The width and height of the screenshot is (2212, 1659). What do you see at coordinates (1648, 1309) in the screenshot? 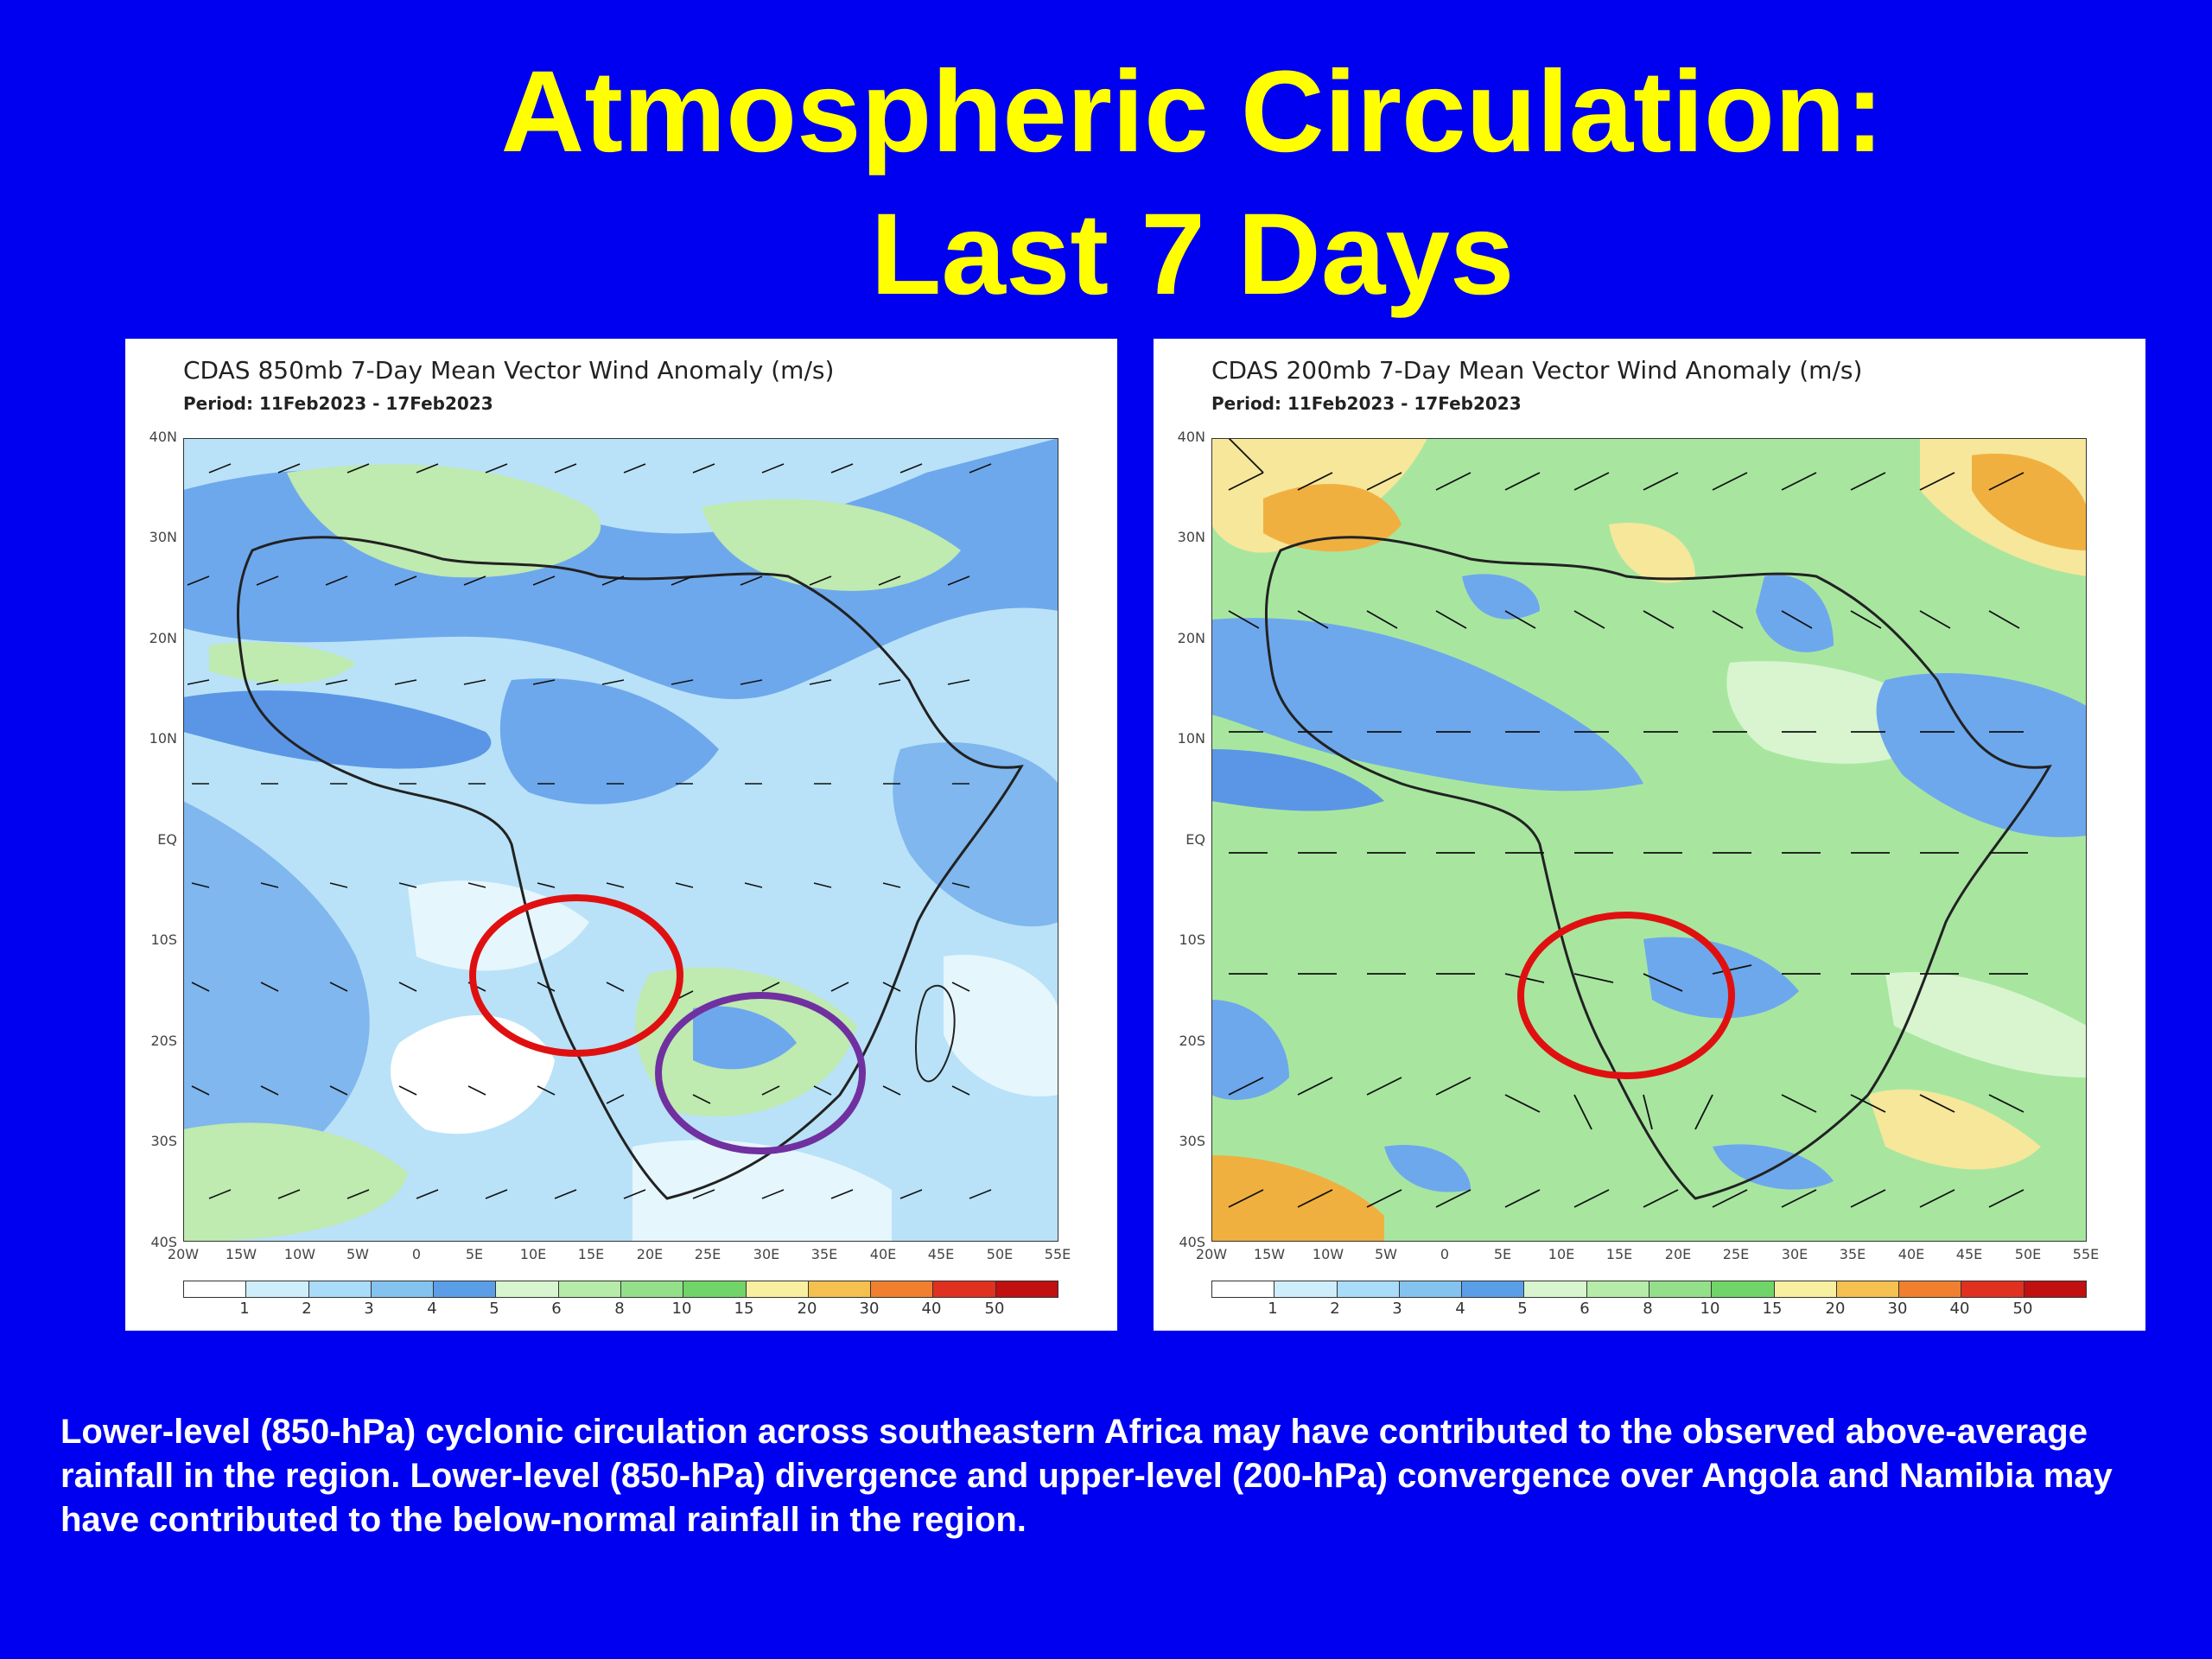
I see `colorbar-label: 8` at bounding box center [1648, 1309].